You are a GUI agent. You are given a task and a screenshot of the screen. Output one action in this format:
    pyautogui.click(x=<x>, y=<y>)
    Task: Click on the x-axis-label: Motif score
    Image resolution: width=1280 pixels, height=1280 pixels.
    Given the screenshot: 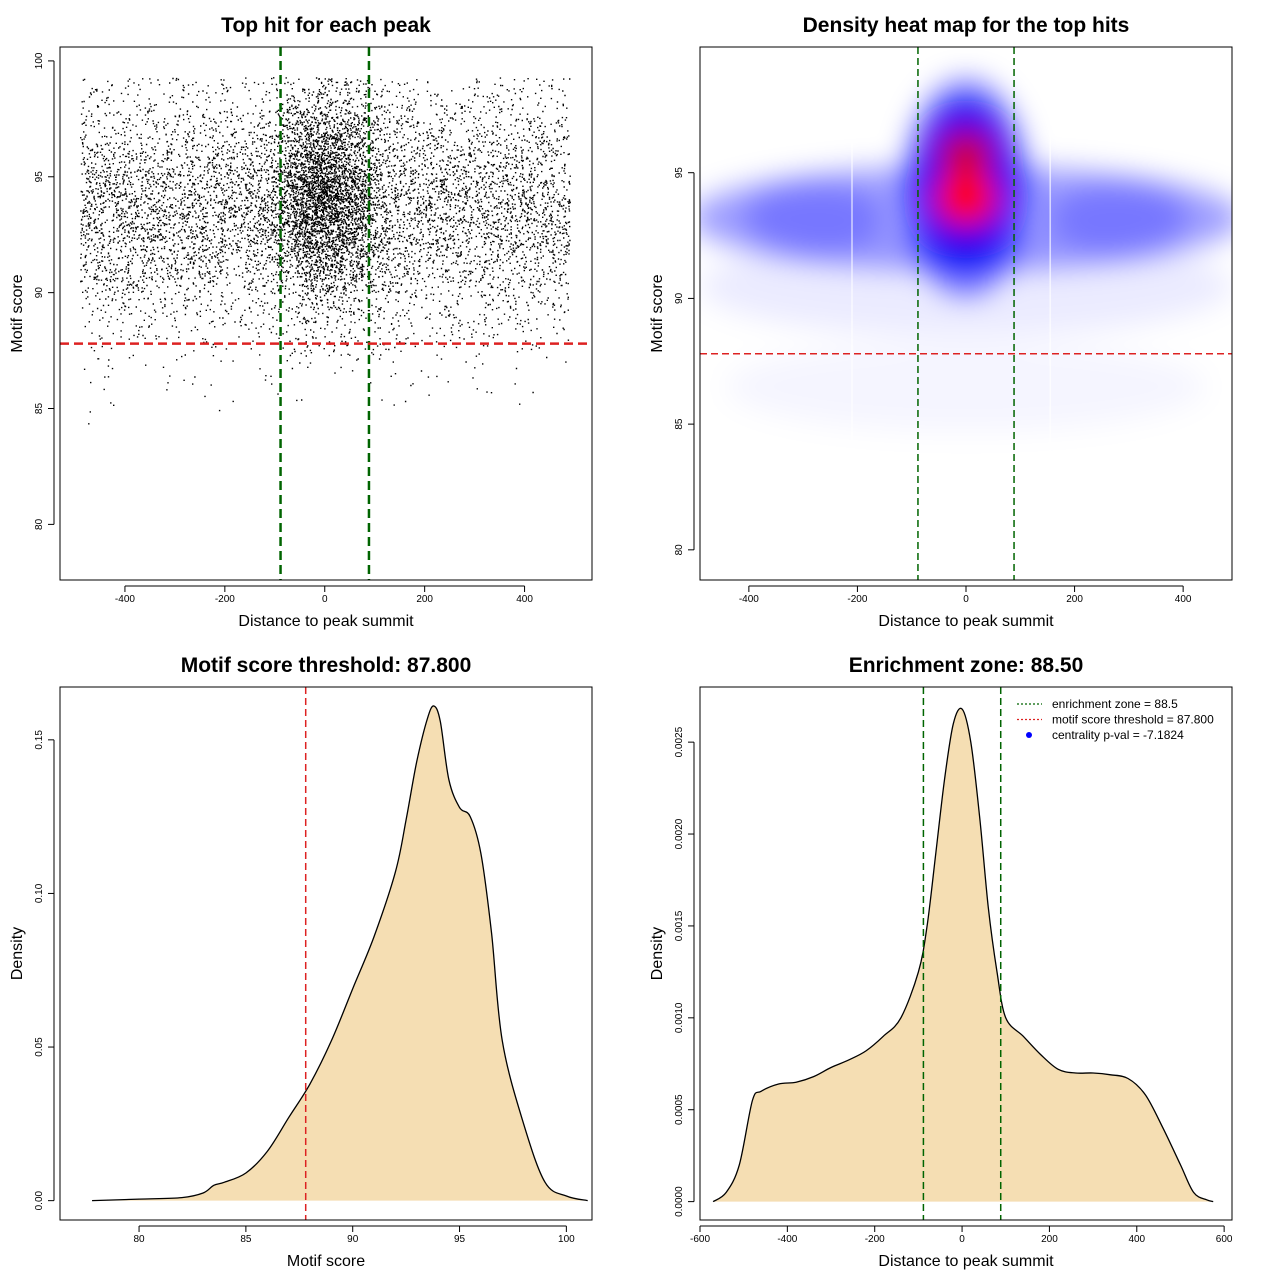 What is the action you would take?
    pyautogui.click(x=326, y=1261)
    